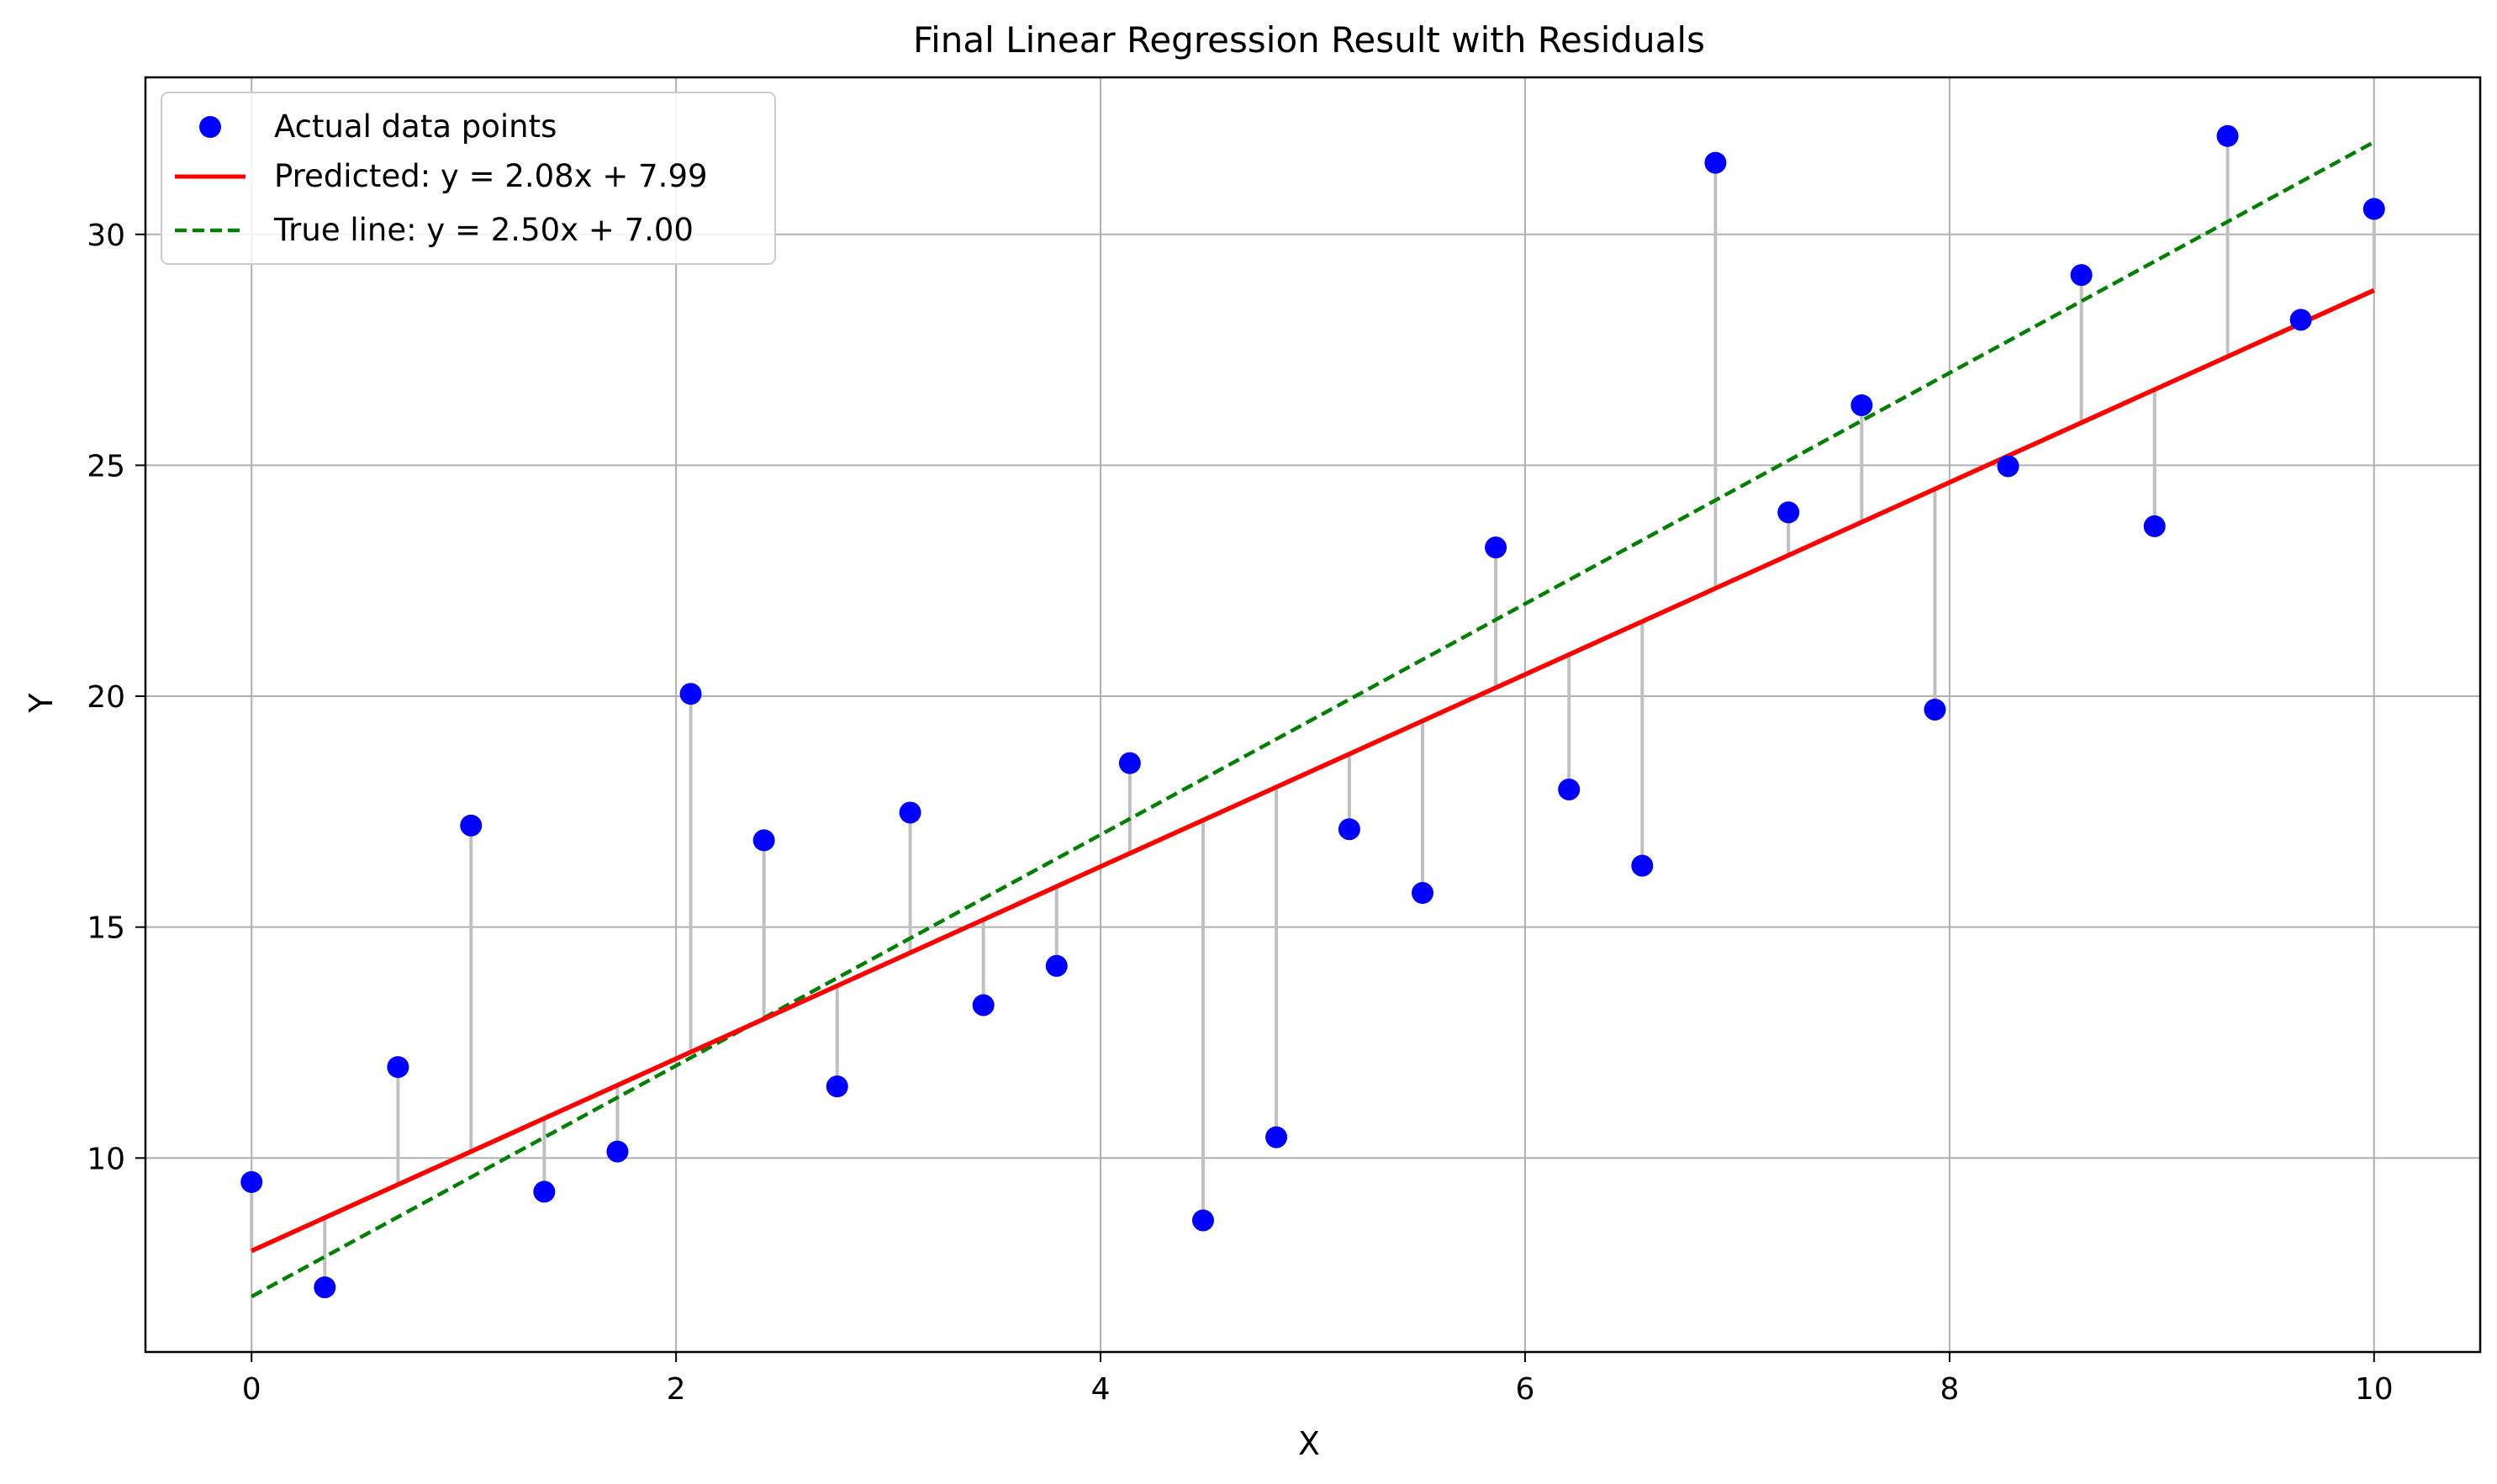 The image size is (2497, 1484). What do you see at coordinates (676, 1389) in the screenshot?
I see `x-tick-label: 2` at bounding box center [676, 1389].